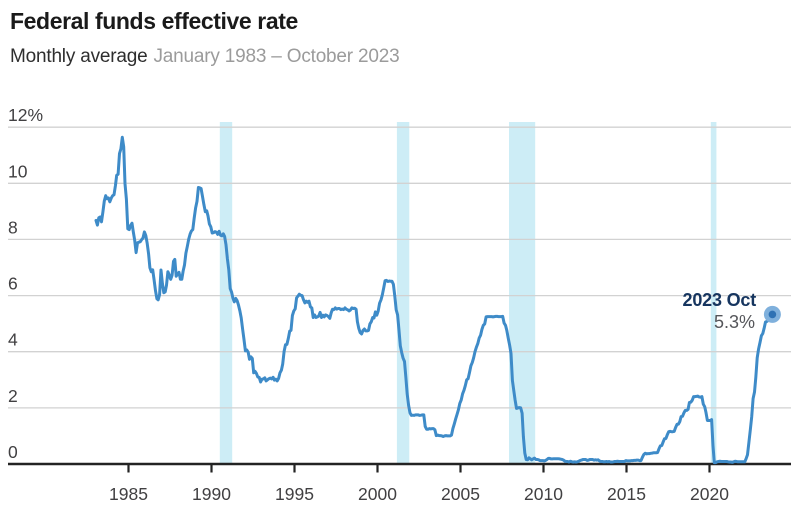 The height and width of the screenshot is (514, 802). Describe the element at coordinates (13, 284) in the screenshot. I see `y-axis-label: 6` at that location.